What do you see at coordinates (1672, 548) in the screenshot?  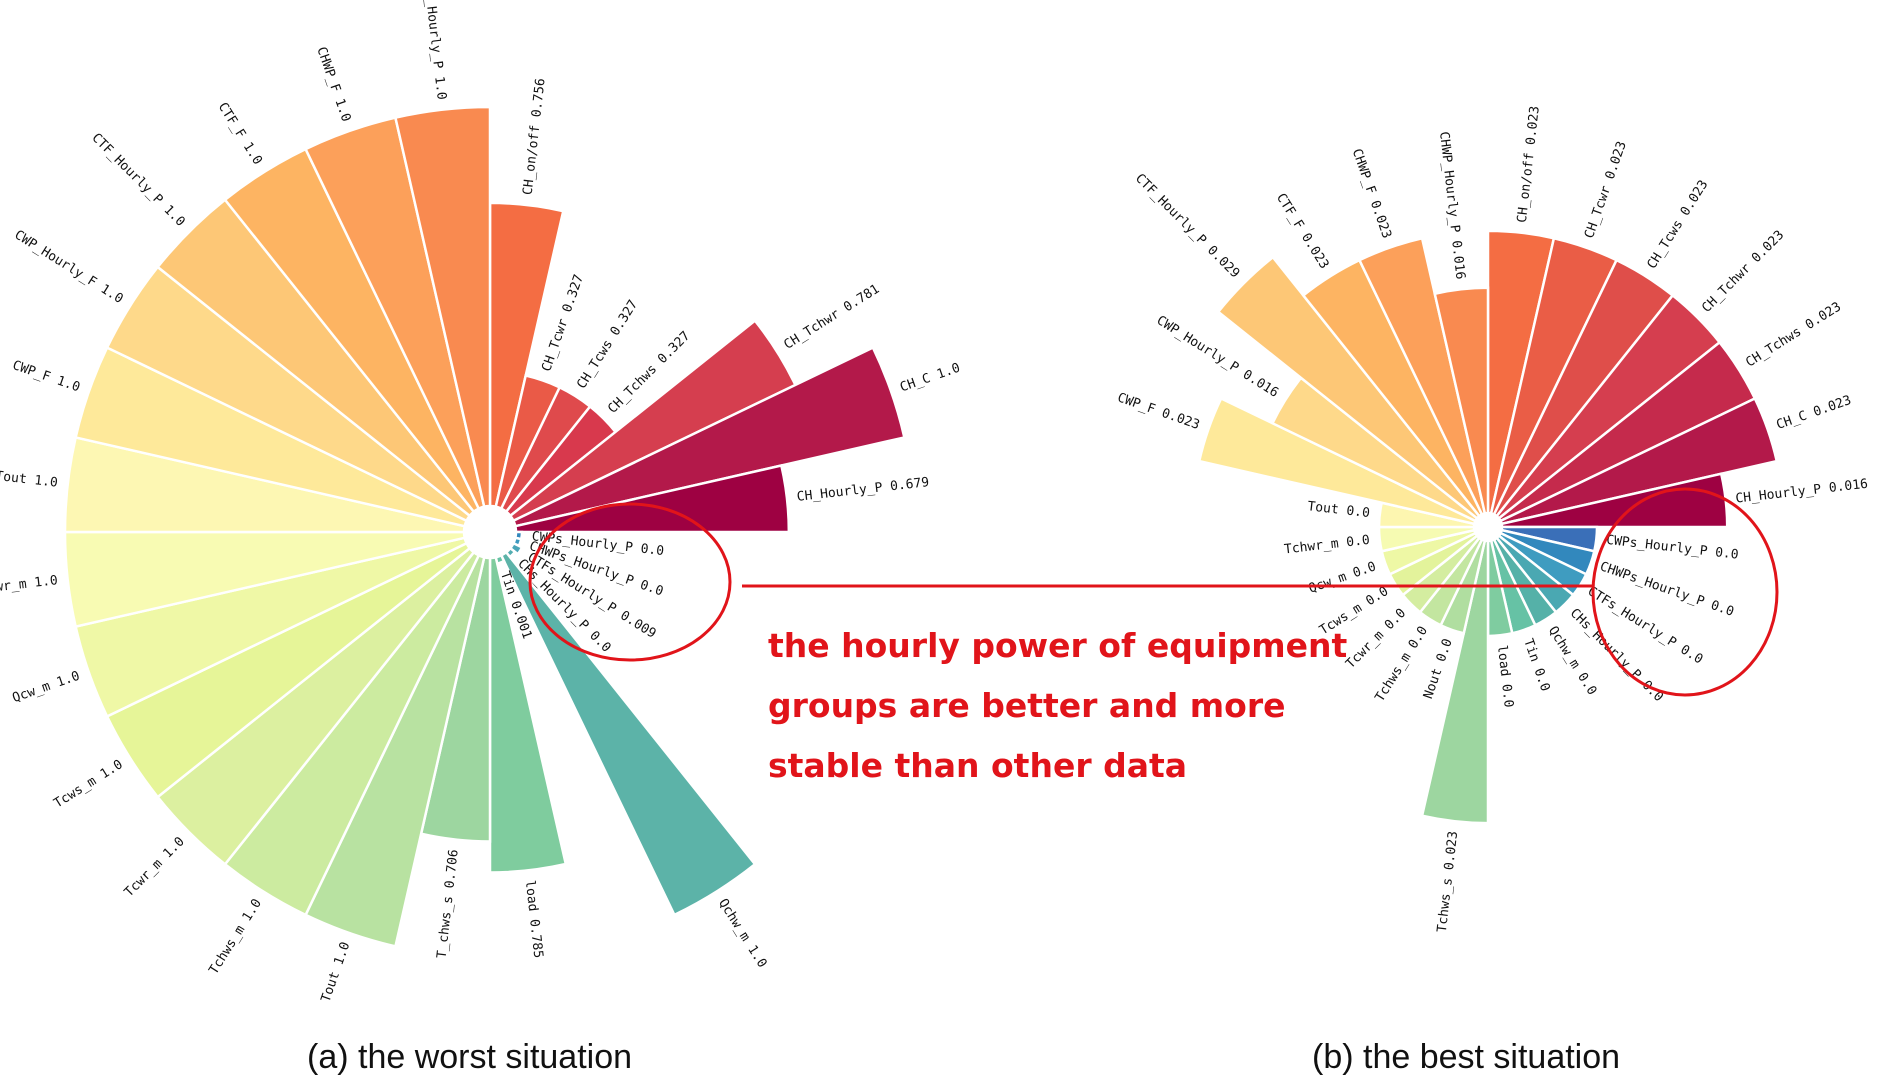 I see `polar-label-1-7: CWPs_Hourly_P 0.0` at bounding box center [1672, 548].